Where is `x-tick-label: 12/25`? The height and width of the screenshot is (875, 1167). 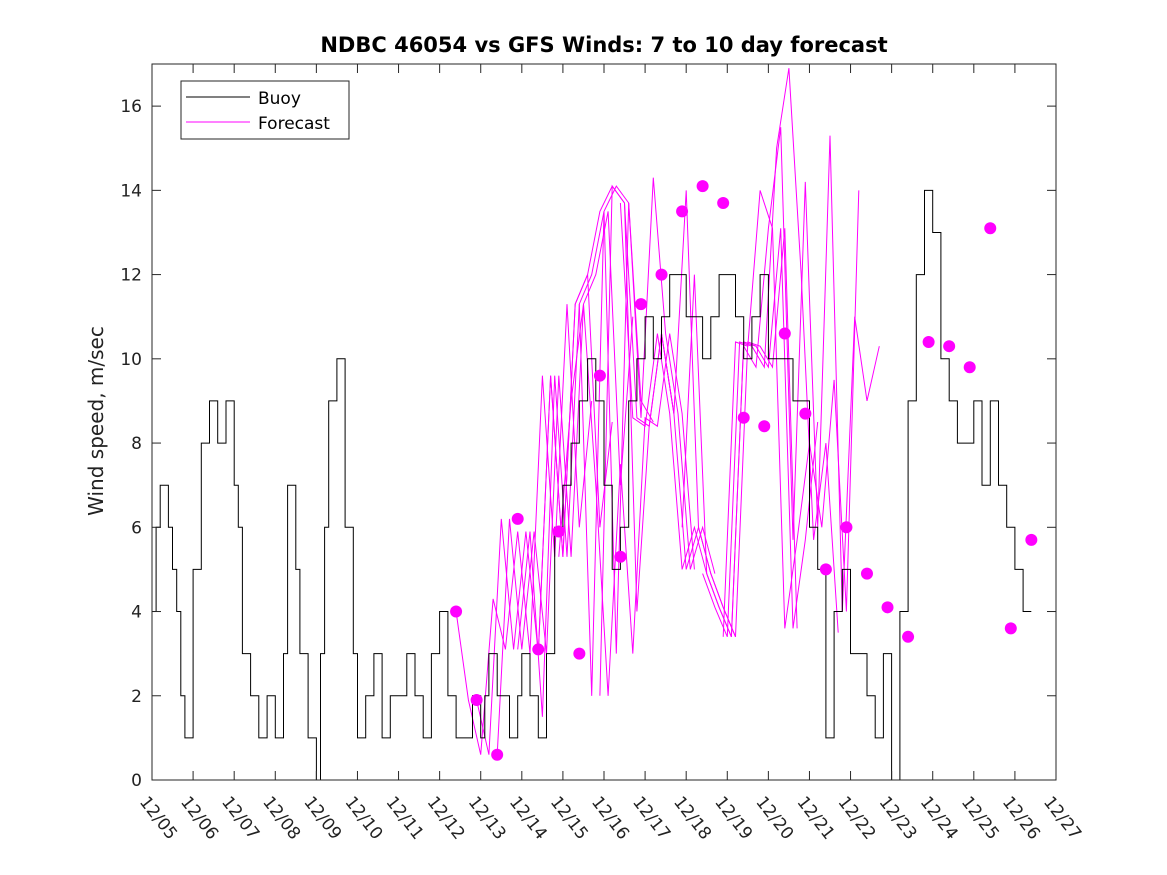 x-tick-label: 12/25 is located at coordinates (980, 818).